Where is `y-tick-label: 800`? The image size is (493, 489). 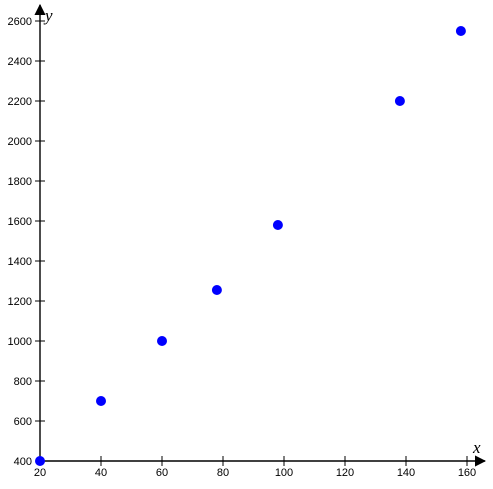
y-tick-label: 800 is located at coordinates (23, 382).